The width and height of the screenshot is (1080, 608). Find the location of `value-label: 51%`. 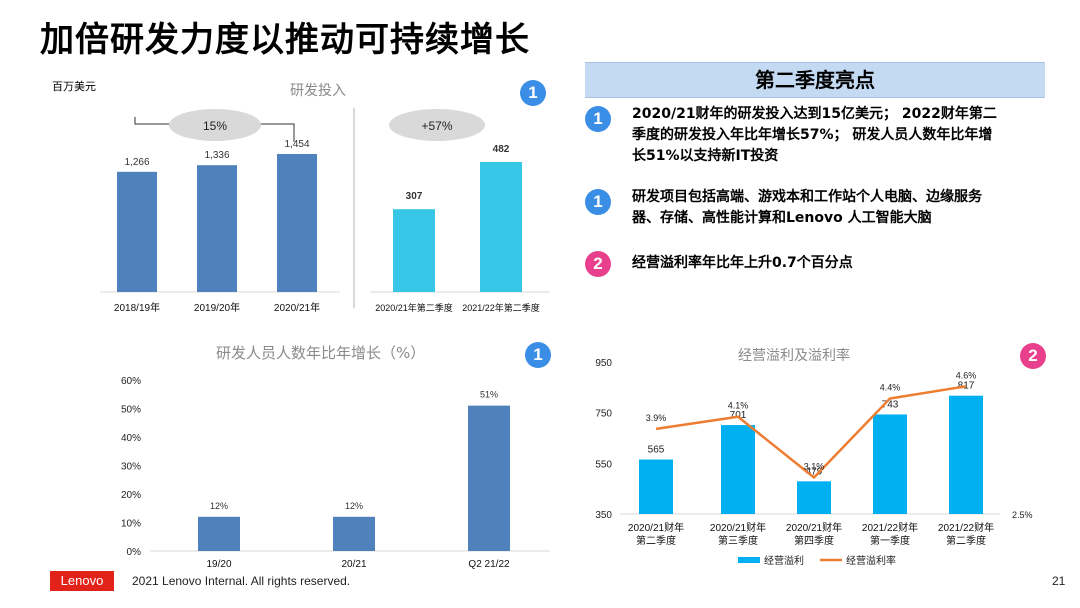

value-label: 51% is located at coordinates (489, 395).